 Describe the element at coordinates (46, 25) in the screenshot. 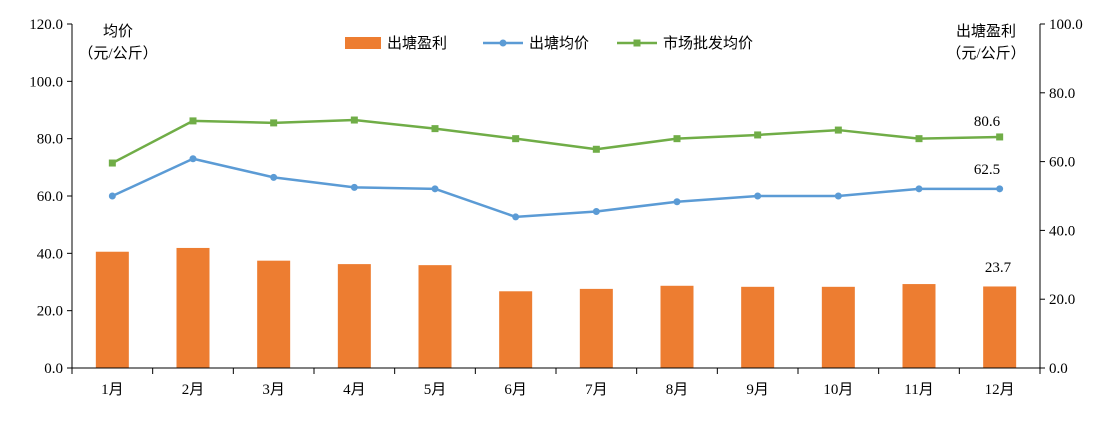

I see `left-tick-label: 120.0` at that location.